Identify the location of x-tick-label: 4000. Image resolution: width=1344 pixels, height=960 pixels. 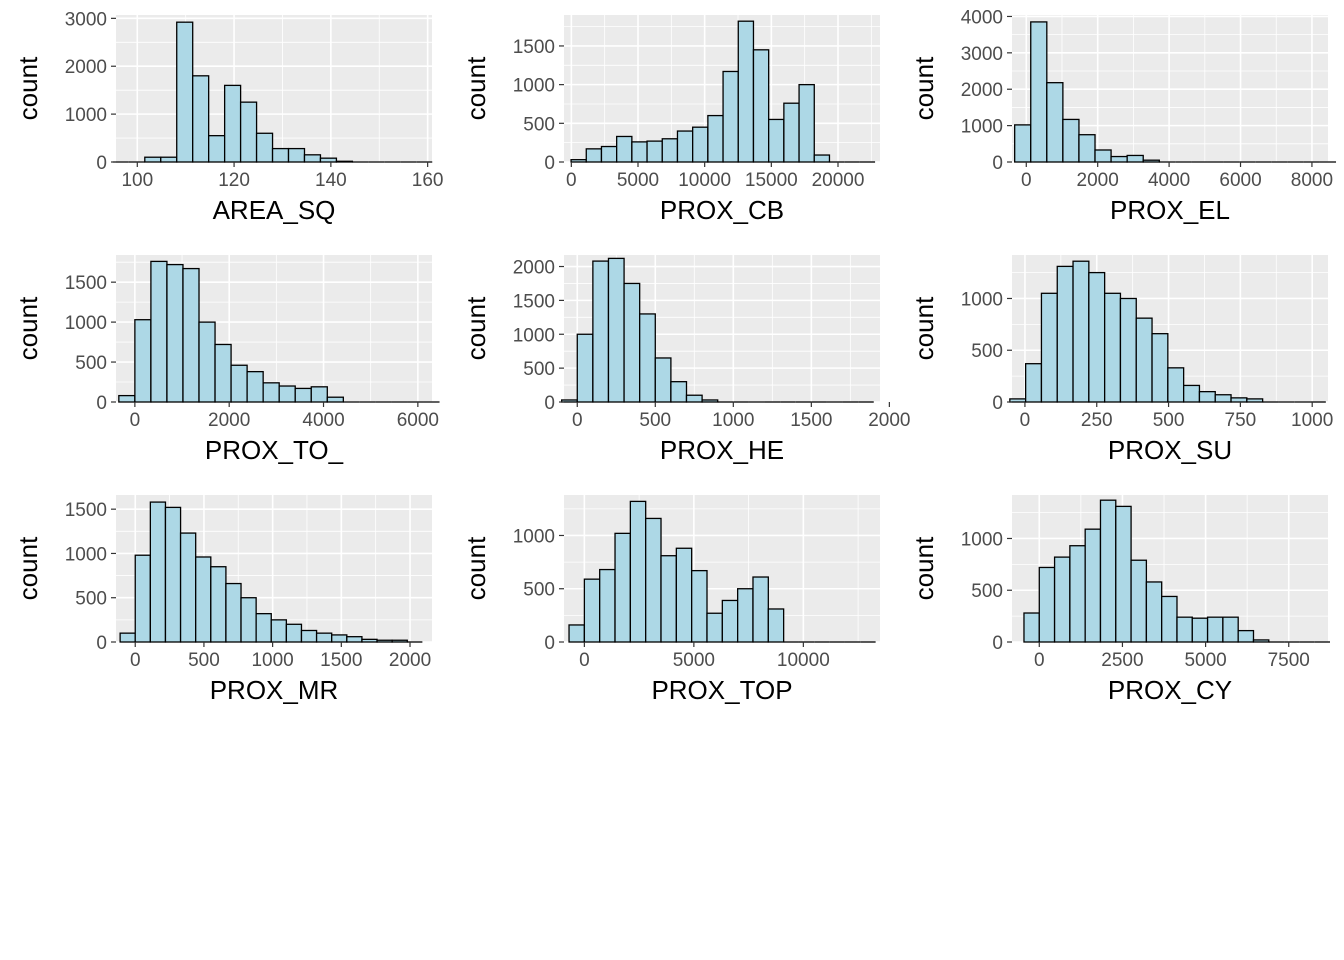
(323, 420).